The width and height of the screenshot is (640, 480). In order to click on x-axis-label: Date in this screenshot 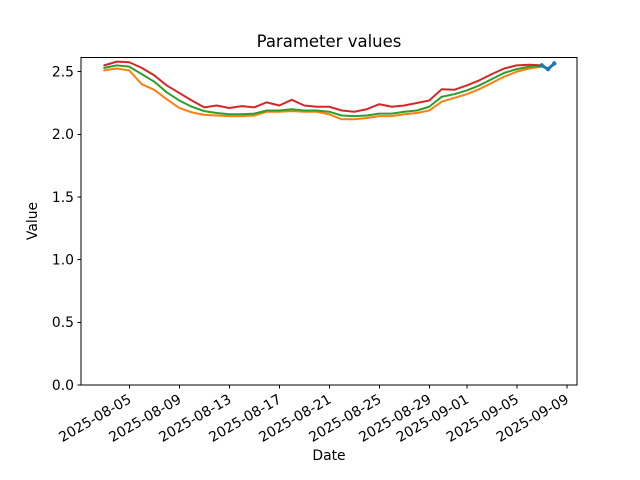, I will do `click(328, 456)`.